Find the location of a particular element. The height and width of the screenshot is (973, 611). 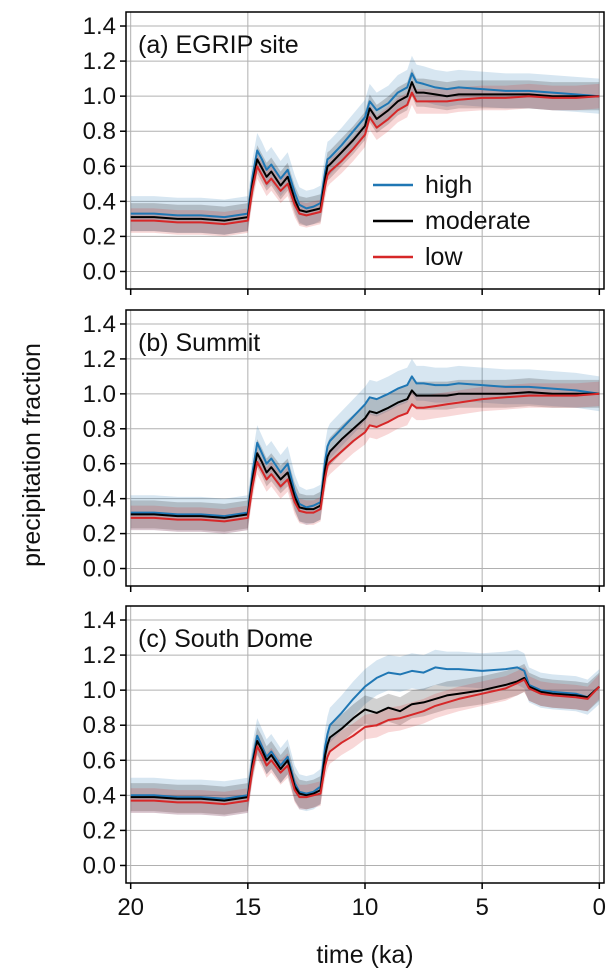

x-tick-label: 0 is located at coordinates (599, 907).